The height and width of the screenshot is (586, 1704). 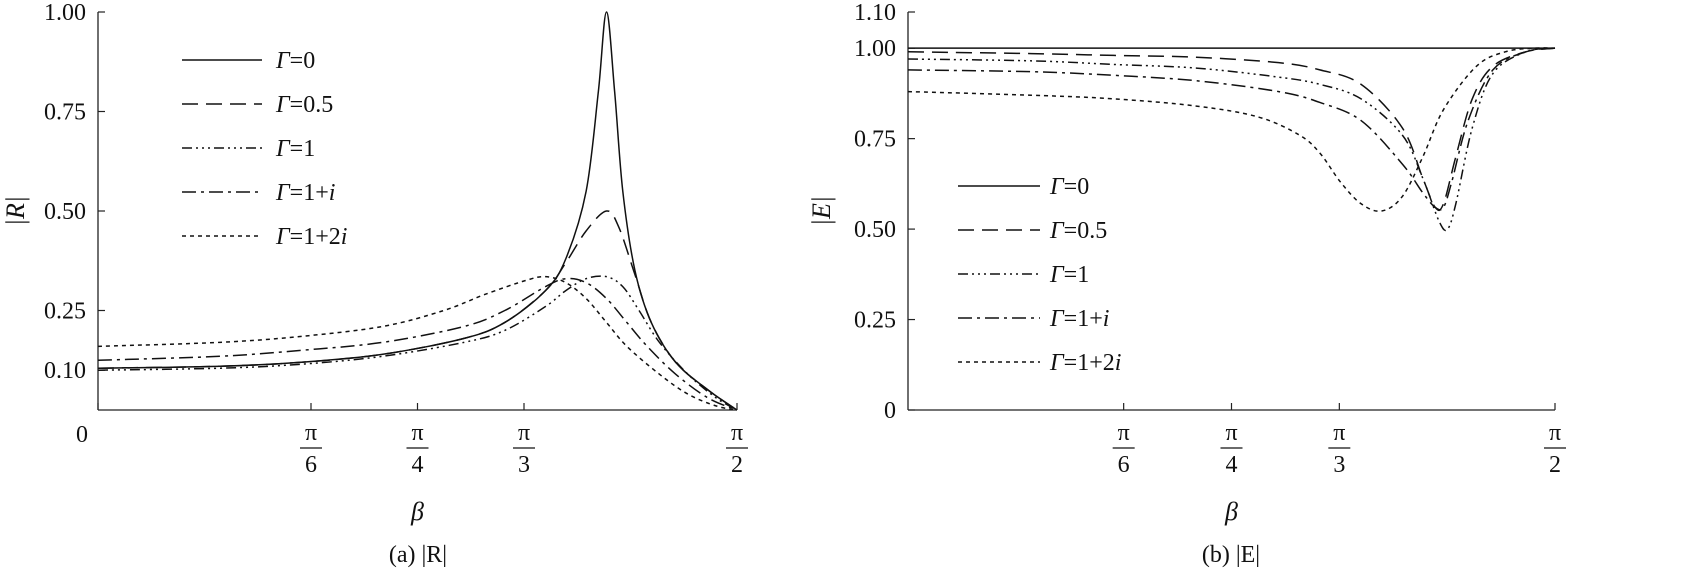 What do you see at coordinates (875, 13) in the screenshot?
I see `y-tick-label: 1.10` at bounding box center [875, 13].